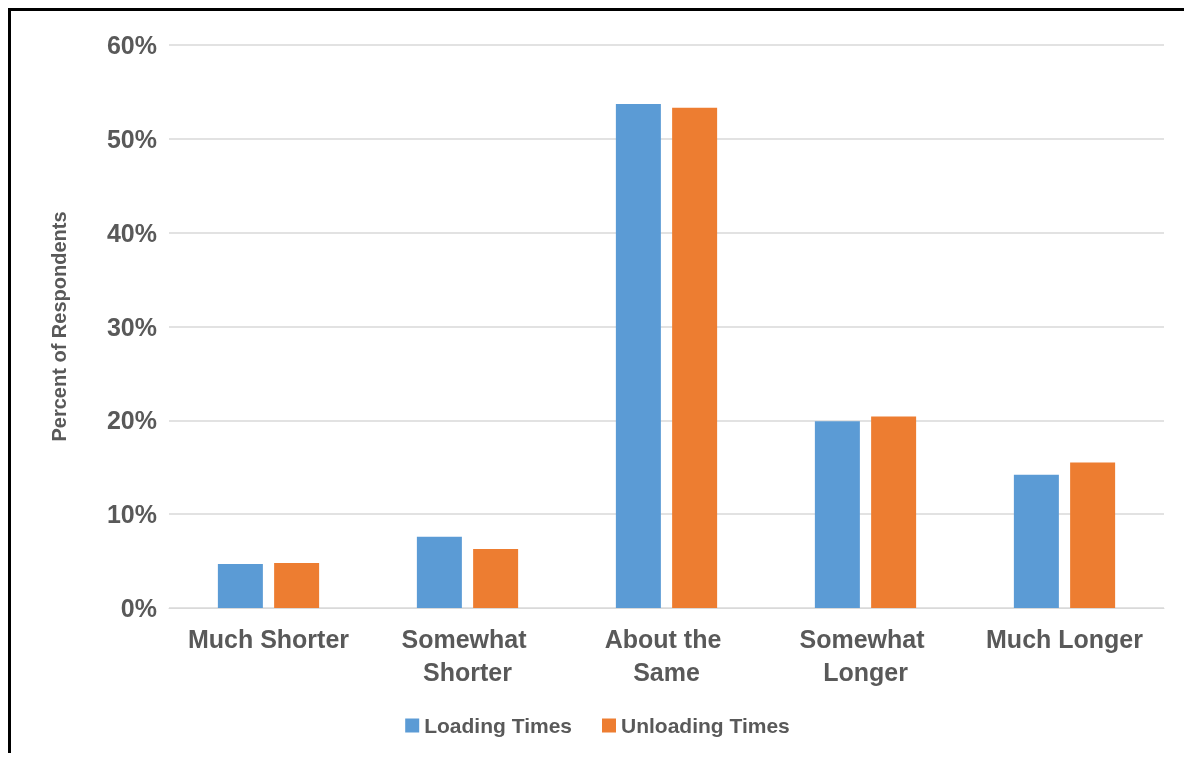 The width and height of the screenshot is (1188, 761). I want to click on x-tick-label: Much Longer, so click(1065, 638).